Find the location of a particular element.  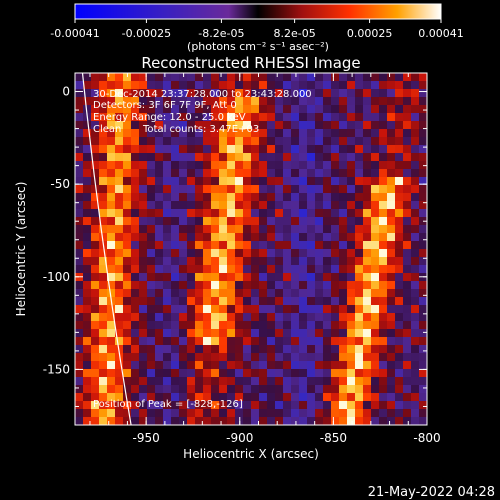

colorbar is located at coordinates (258, 11).